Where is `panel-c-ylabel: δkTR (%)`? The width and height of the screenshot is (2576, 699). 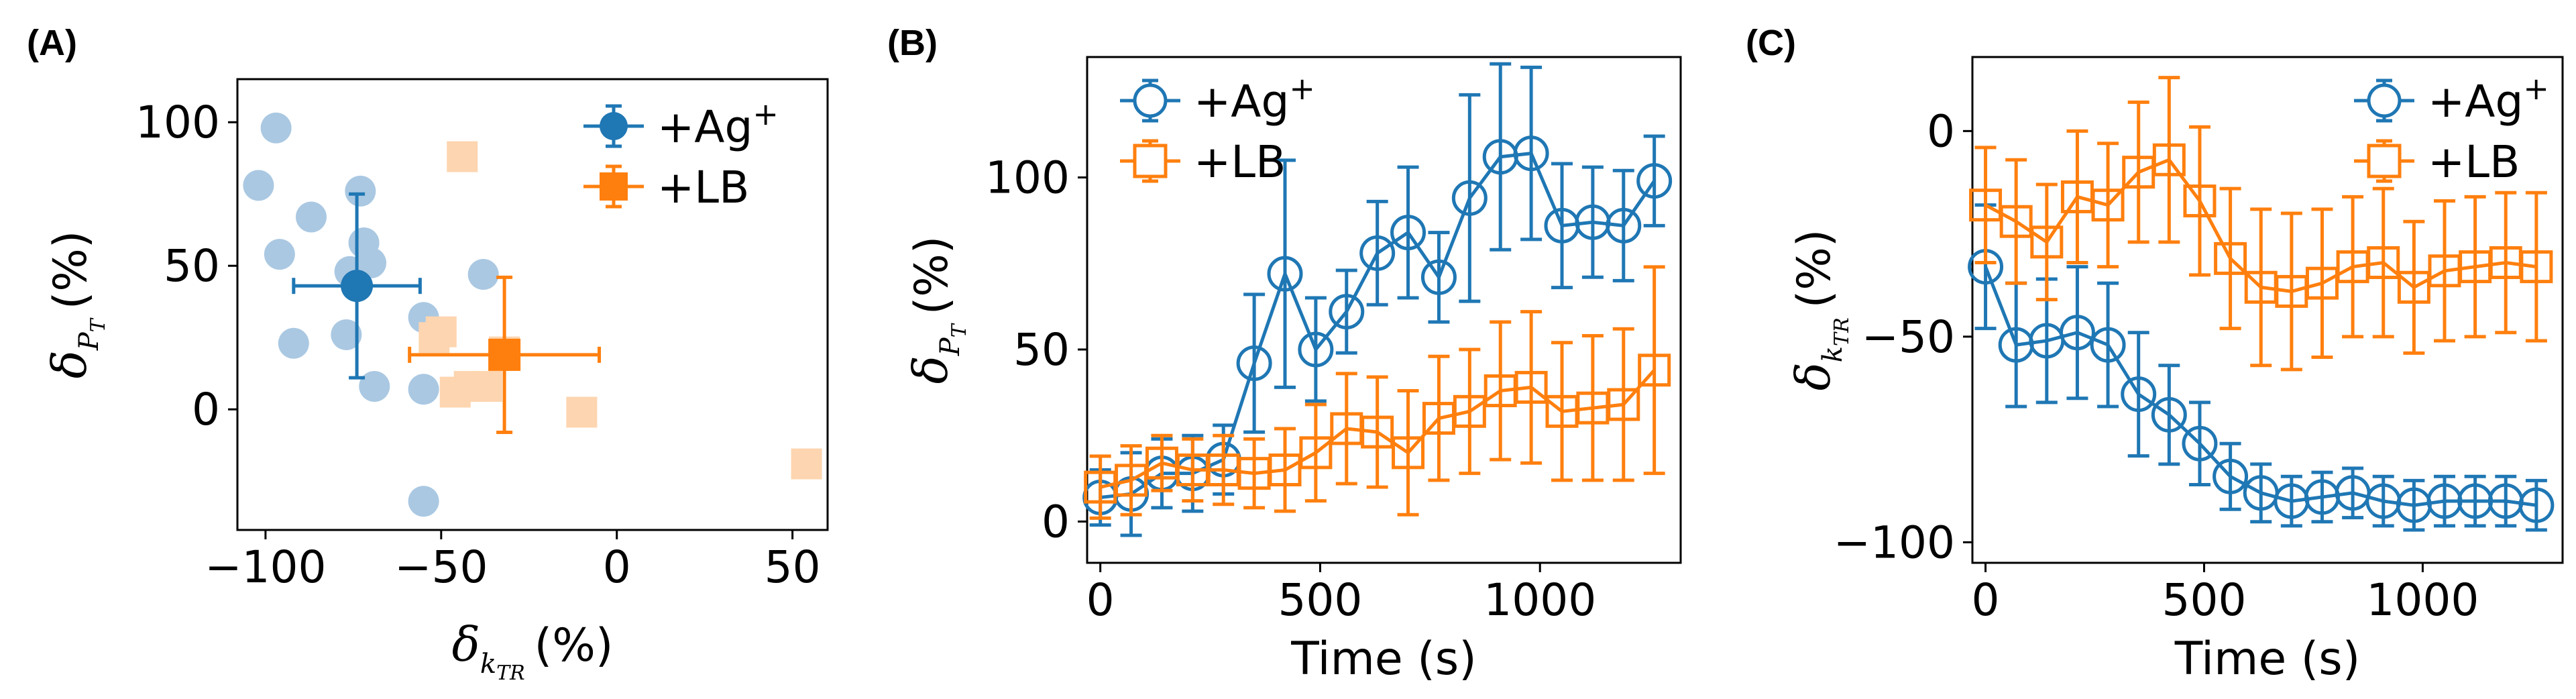 panel-c-ylabel: δkTR (%) is located at coordinates (1820, 310).